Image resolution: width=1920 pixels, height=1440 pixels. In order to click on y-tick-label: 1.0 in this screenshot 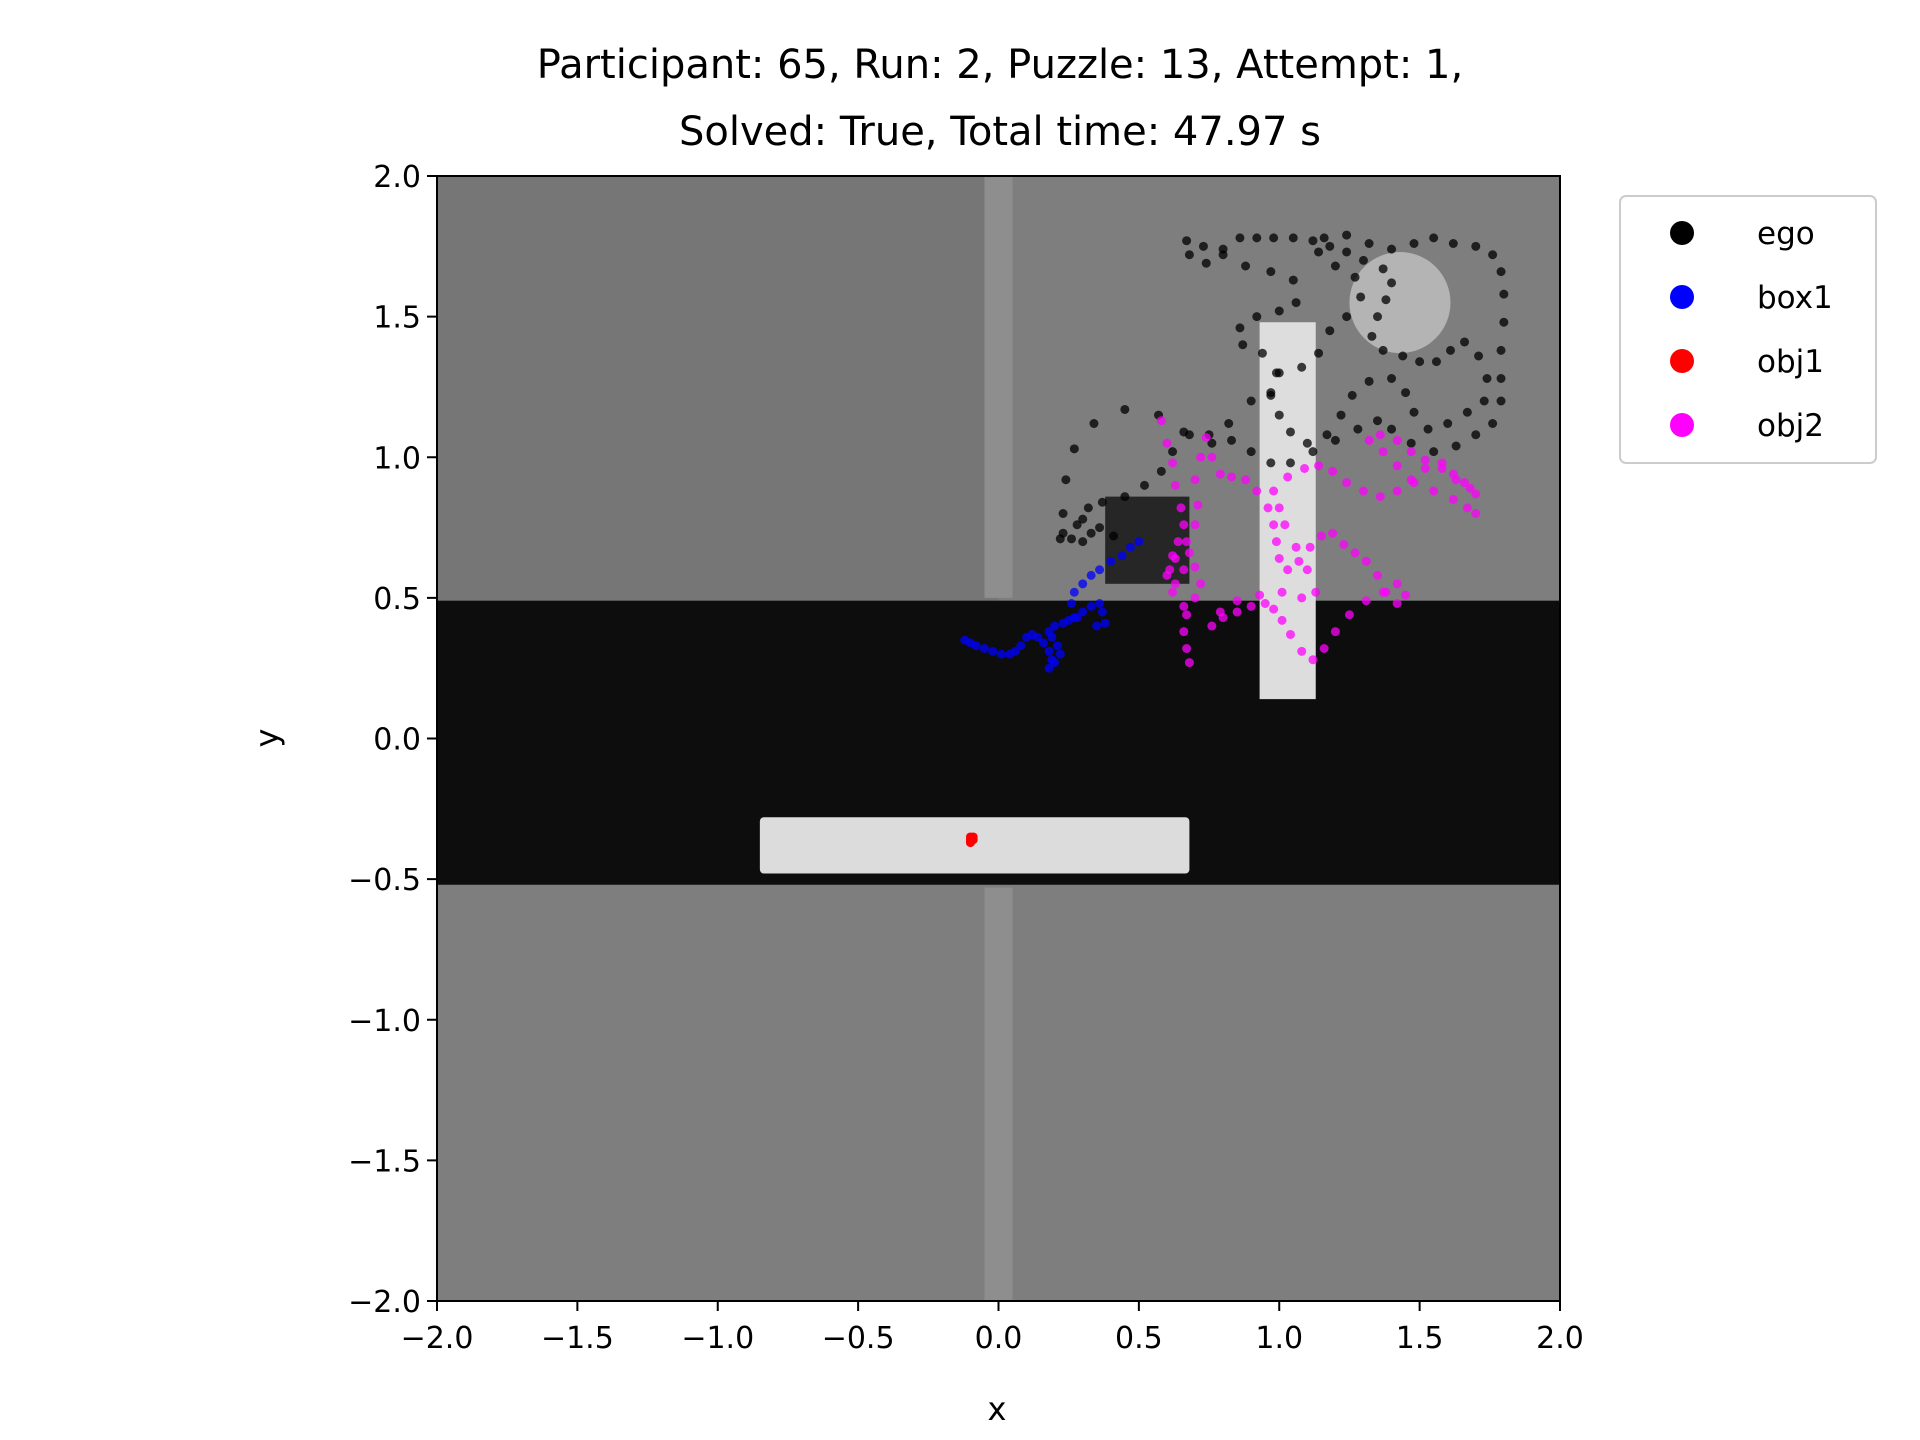, I will do `click(397, 458)`.